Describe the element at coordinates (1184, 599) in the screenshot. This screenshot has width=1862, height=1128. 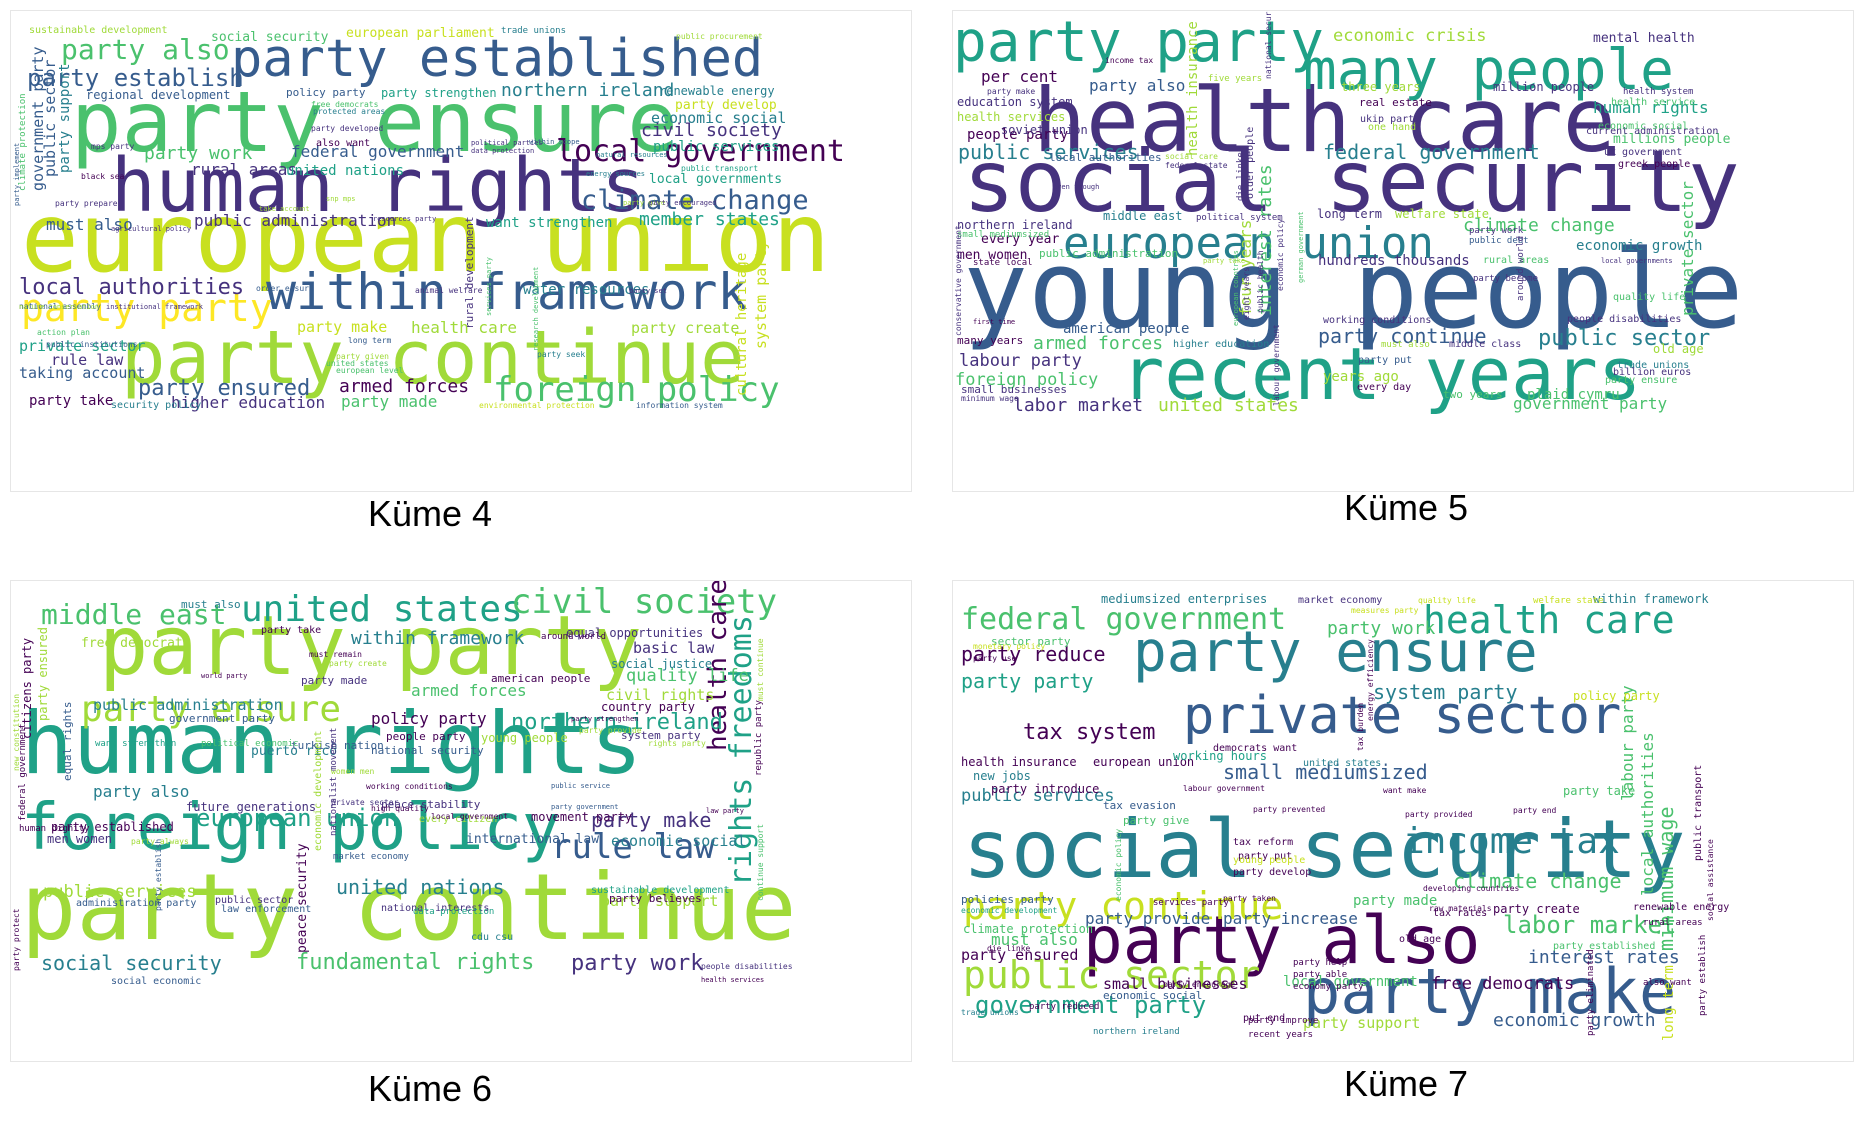
I see `word-mediumsized-enterprises: mediumsized enterprises` at that location.